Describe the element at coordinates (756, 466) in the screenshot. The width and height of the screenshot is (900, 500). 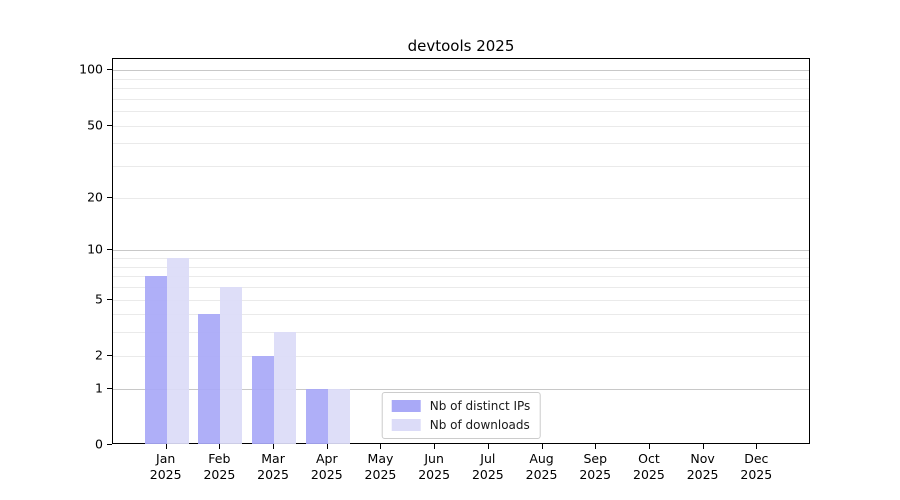
I see `x-tick-label-dec: Dec 2025` at that location.